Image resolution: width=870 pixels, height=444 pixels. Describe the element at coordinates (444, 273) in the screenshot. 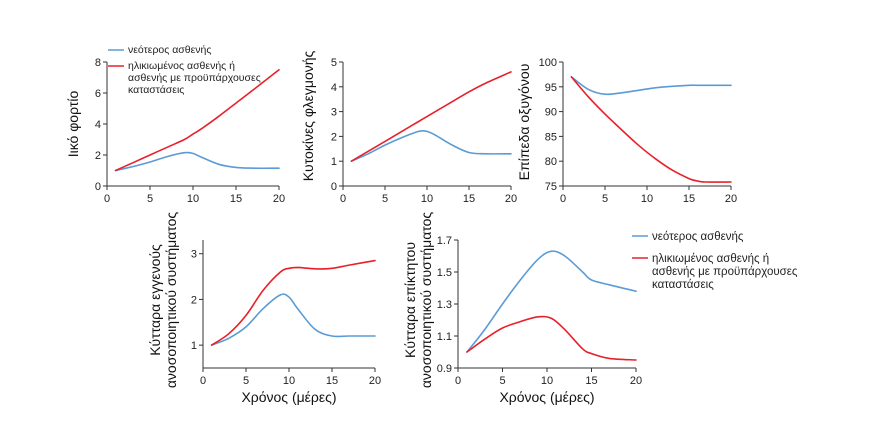

I see `y-tick-label: 1.5` at that location.